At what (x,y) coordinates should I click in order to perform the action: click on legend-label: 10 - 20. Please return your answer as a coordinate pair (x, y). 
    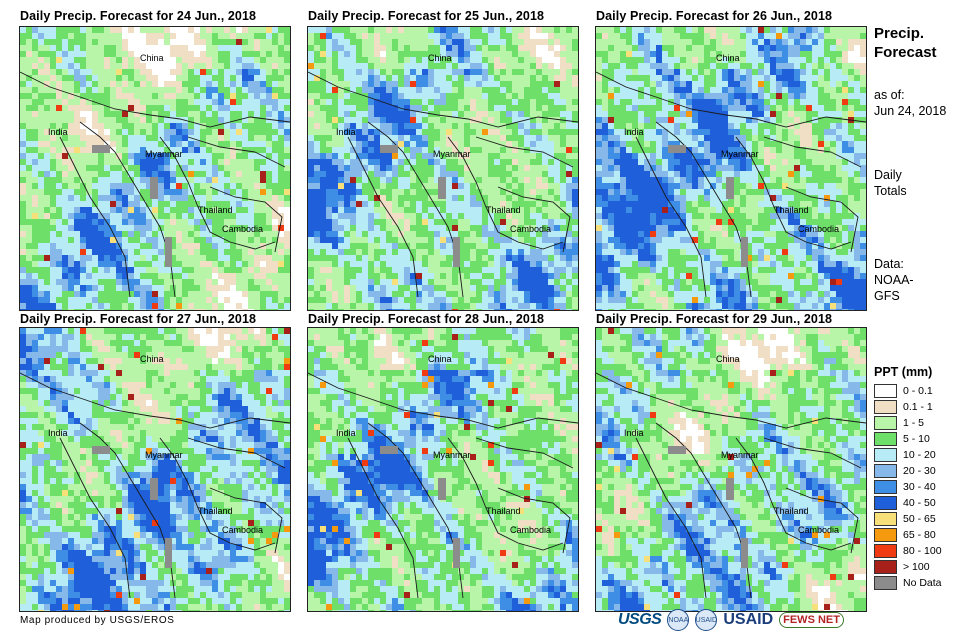
    Looking at the image, I should click on (919, 455).